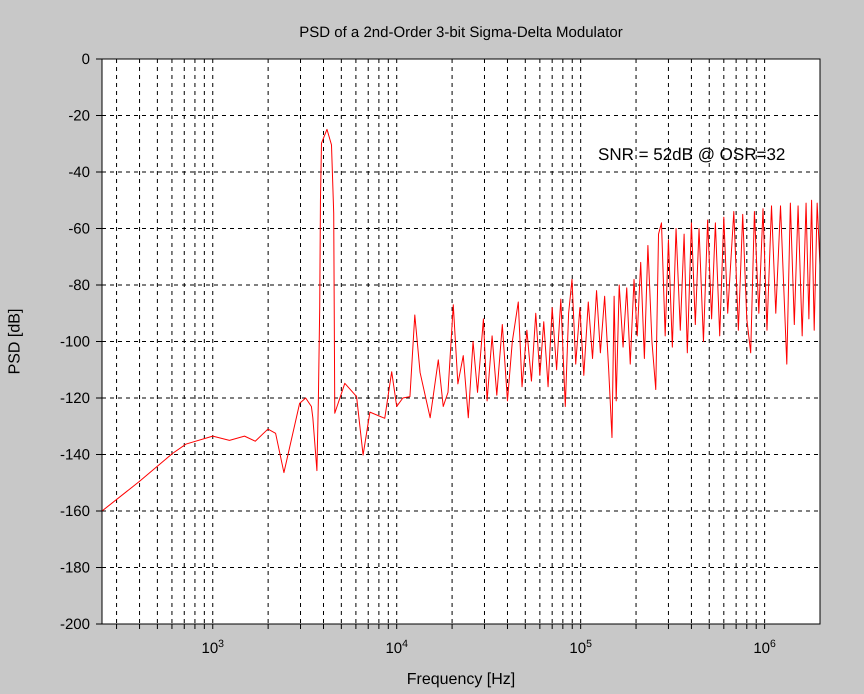 This screenshot has width=864, height=694. Describe the element at coordinates (461, 32) in the screenshot. I see `chart-title: PSD of a 2nd-Order 3-bit Sigma-Delta Modulator` at that location.